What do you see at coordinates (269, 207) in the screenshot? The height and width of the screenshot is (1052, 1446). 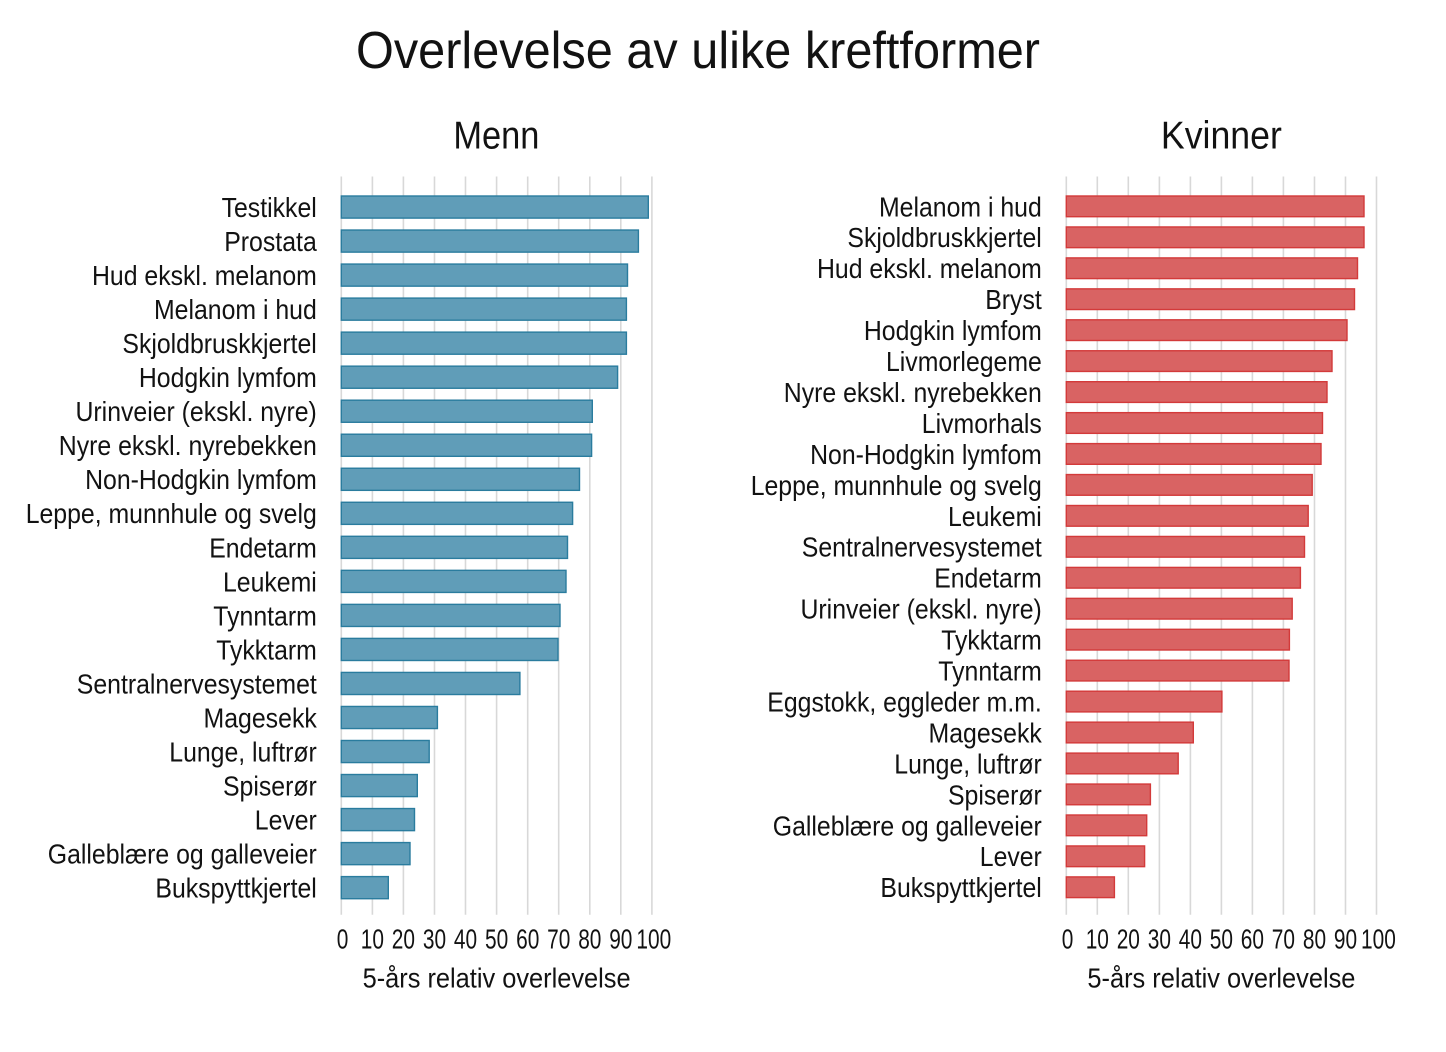 I see `svg-text: Testikkel` at bounding box center [269, 207].